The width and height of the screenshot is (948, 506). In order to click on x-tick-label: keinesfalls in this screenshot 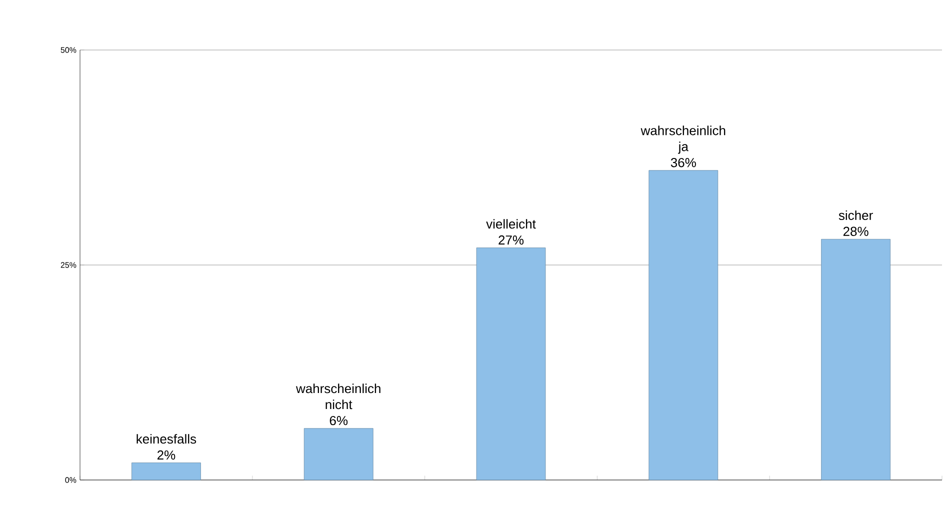, I will do `click(166, 439)`.